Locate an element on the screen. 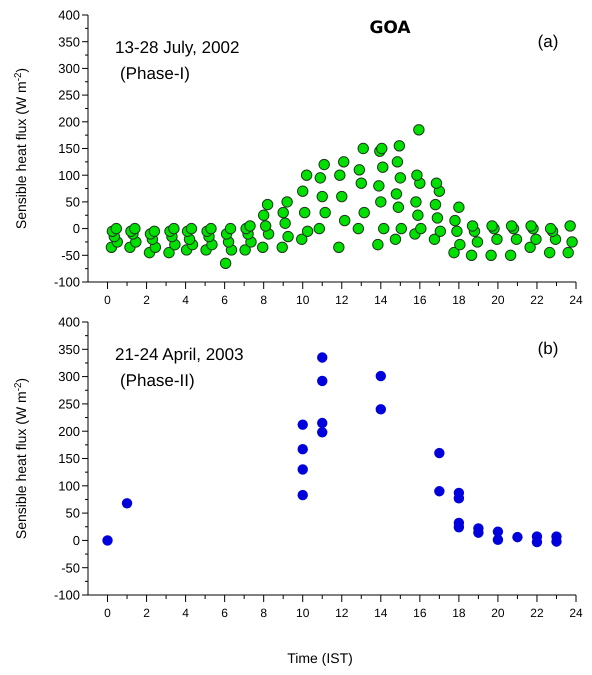 This screenshot has width=592, height=675. annotation: (Phase-II) is located at coordinates (157, 380).